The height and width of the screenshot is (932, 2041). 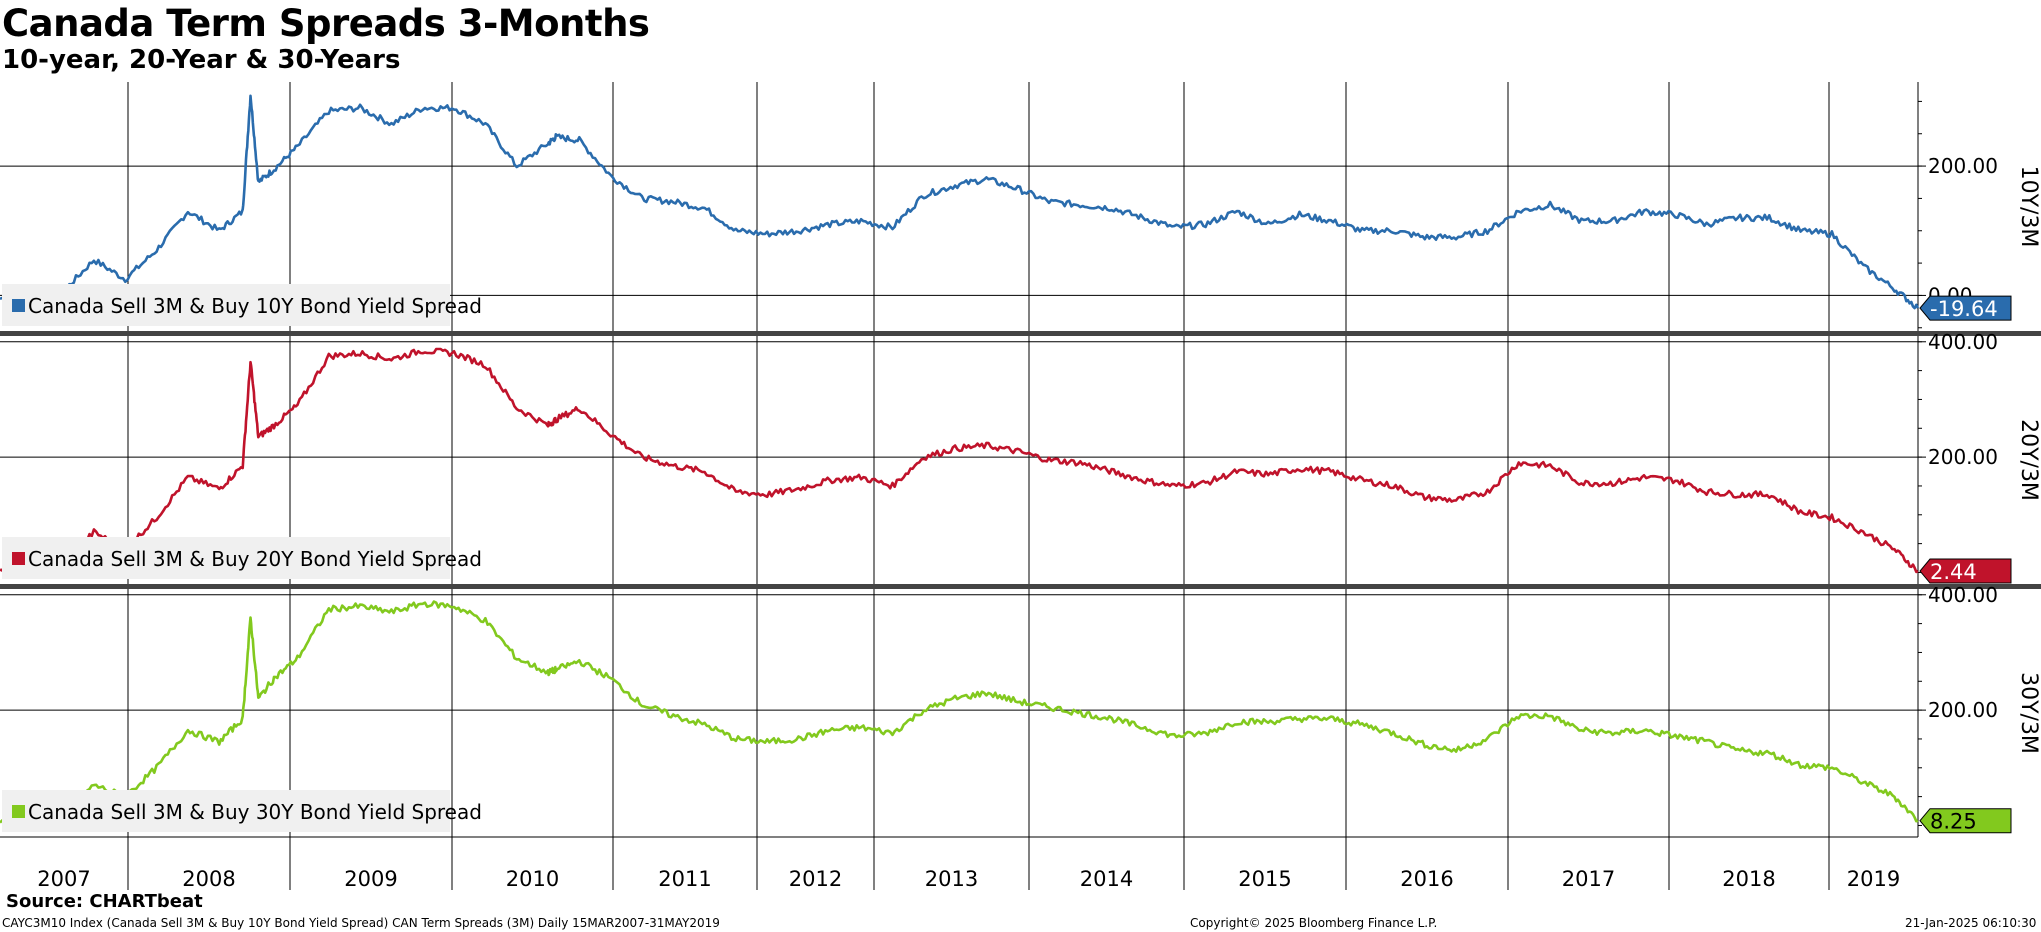 I want to click on y-axis-title: 20Y/3M, so click(x=2028, y=460).